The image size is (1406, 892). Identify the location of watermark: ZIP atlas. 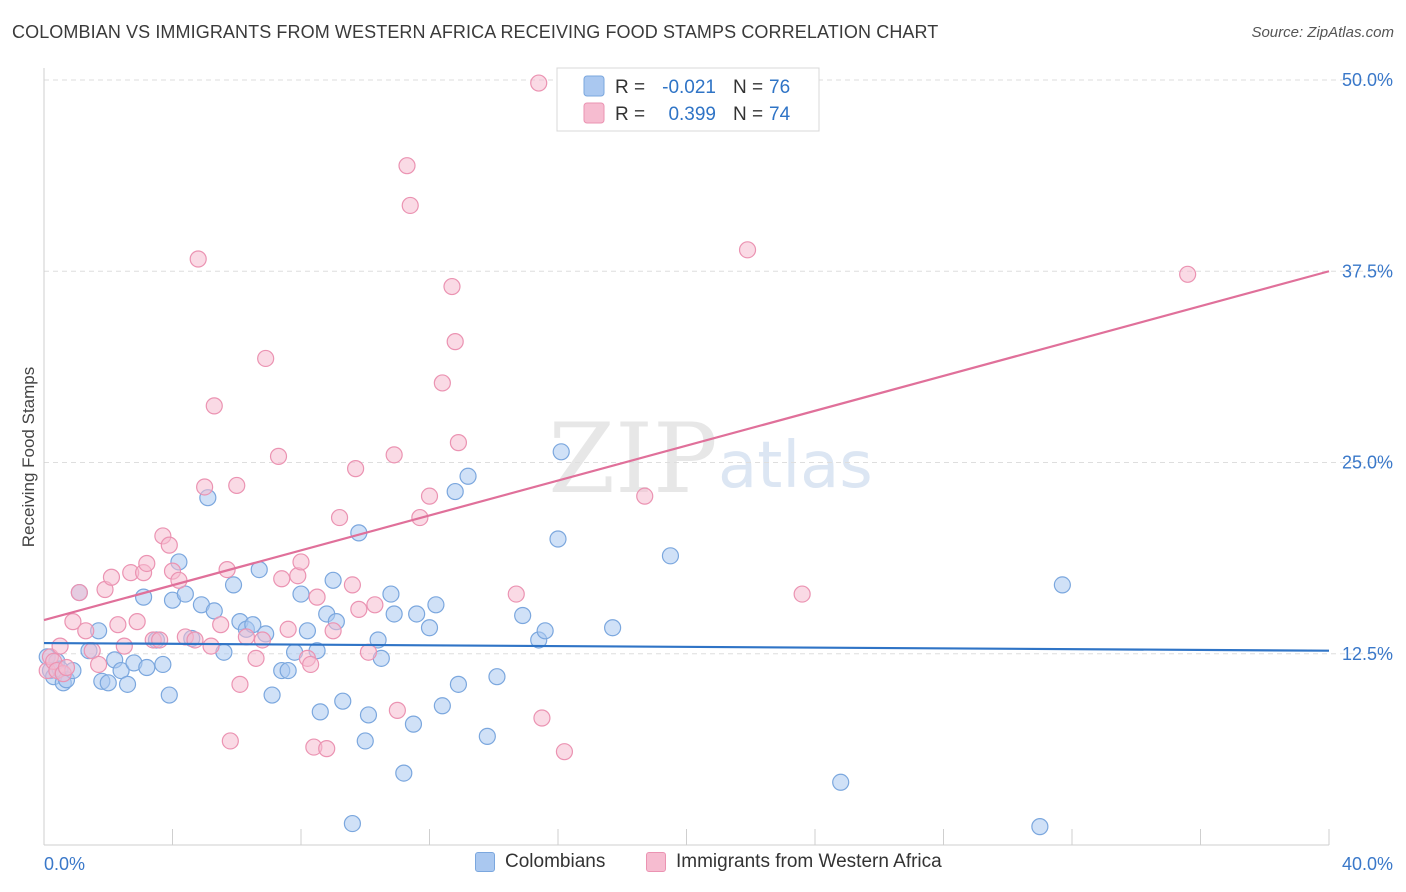
(710, 459).